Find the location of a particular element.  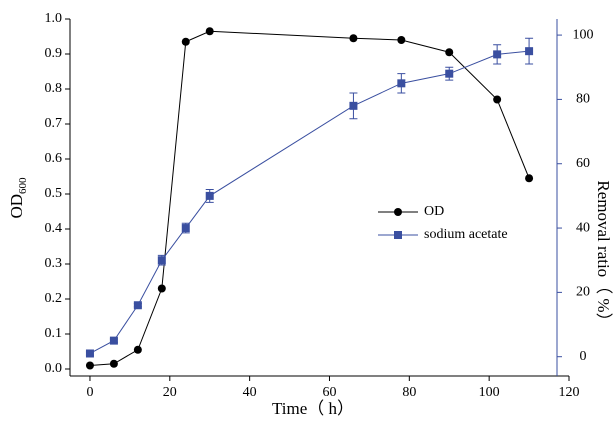

y-tick-label: 0.7 is located at coordinates (54, 123).